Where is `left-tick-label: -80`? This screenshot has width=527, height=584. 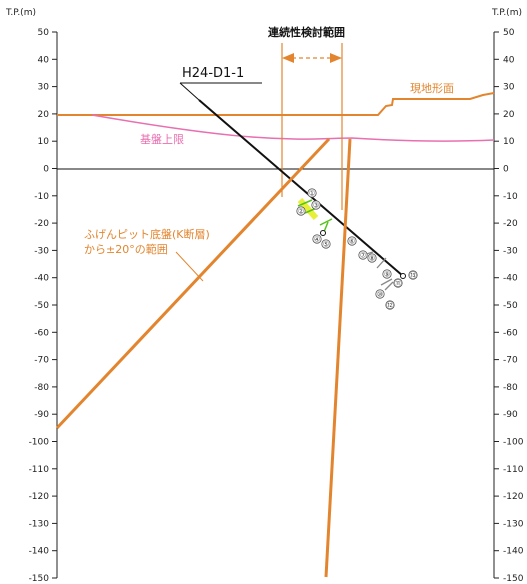 left-tick-label: -80 is located at coordinates (41, 388).